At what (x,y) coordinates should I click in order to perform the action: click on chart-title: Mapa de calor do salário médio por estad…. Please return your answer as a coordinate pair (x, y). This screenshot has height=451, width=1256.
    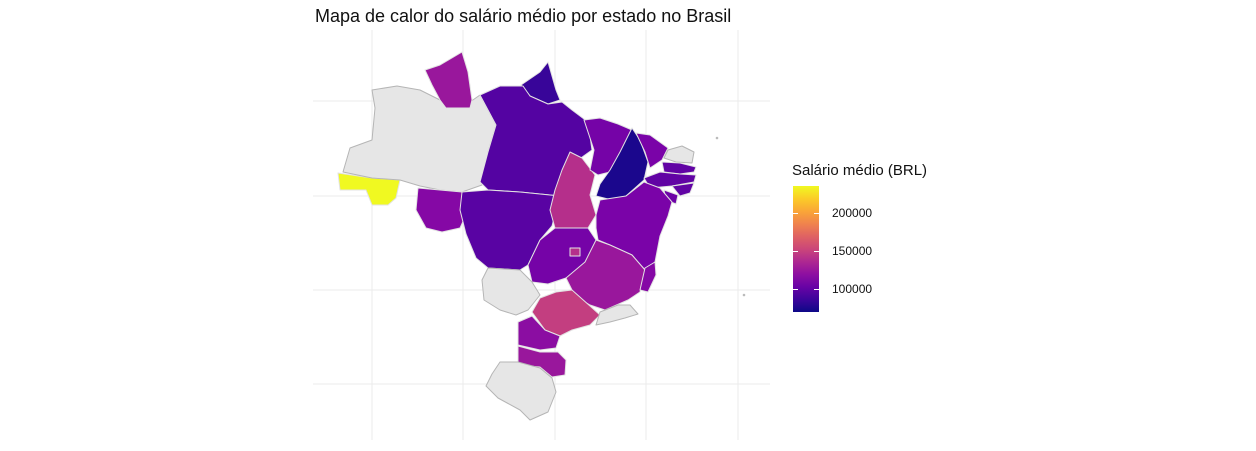
    Looking at the image, I should click on (523, 16).